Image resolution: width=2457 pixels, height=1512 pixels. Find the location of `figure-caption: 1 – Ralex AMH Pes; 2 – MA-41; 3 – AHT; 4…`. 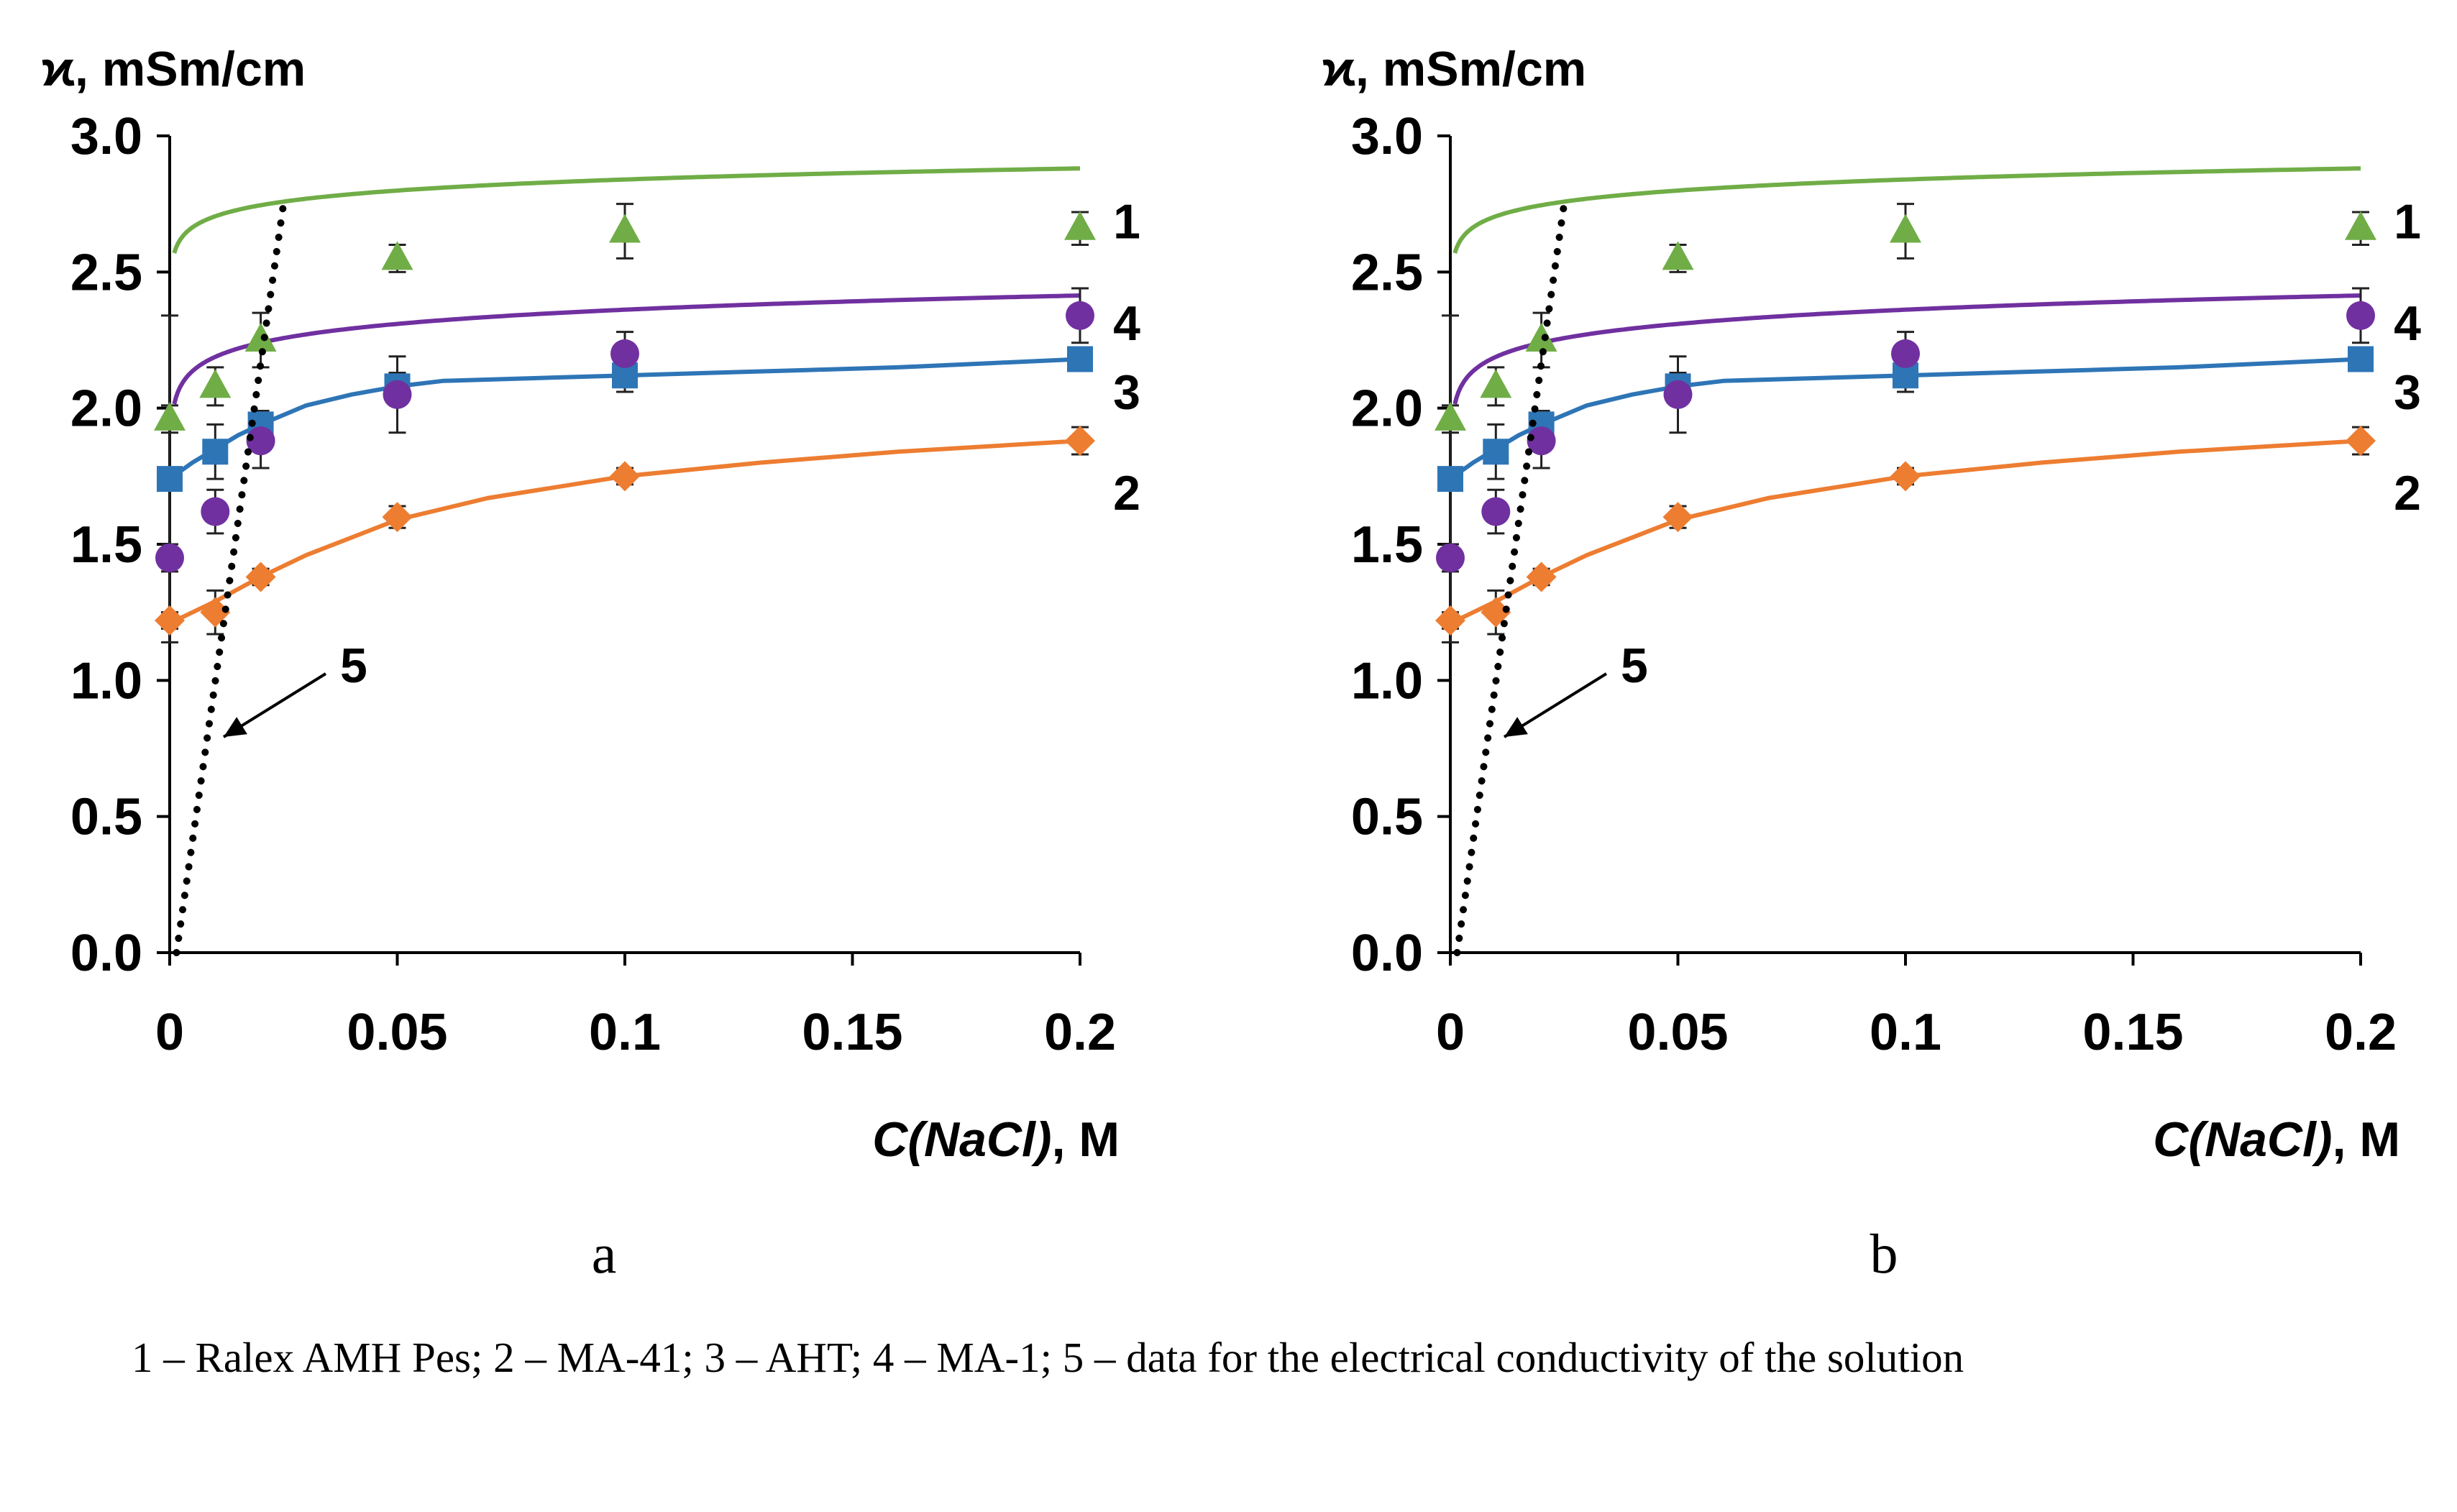

figure-caption: 1 – Ralex AMH Pes; 2 – MA-41; 3 – AHT; 4… is located at coordinates (1048, 1357).